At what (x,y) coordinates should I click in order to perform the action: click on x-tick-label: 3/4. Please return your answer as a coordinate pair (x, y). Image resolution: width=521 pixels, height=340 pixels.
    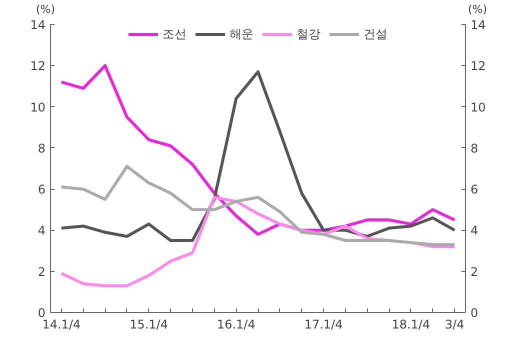
    Looking at the image, I should click on (454, 325).